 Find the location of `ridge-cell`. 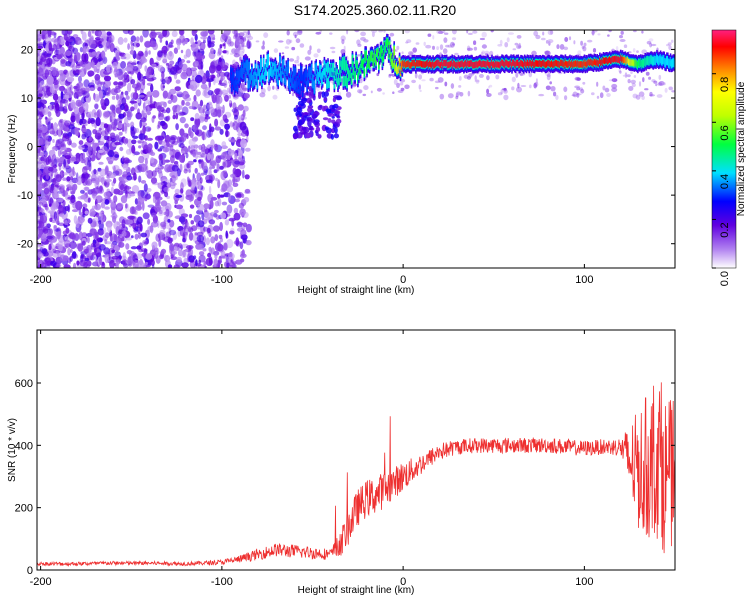

ridge-cell is located at coordinates (366, 56).